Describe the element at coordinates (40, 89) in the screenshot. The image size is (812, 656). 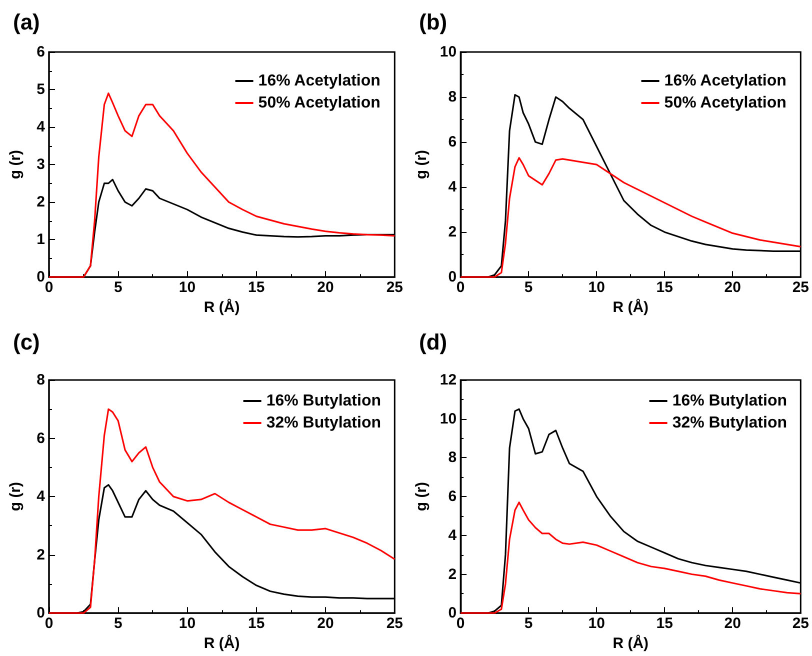
I see `y-tick-label: 5` at that location.